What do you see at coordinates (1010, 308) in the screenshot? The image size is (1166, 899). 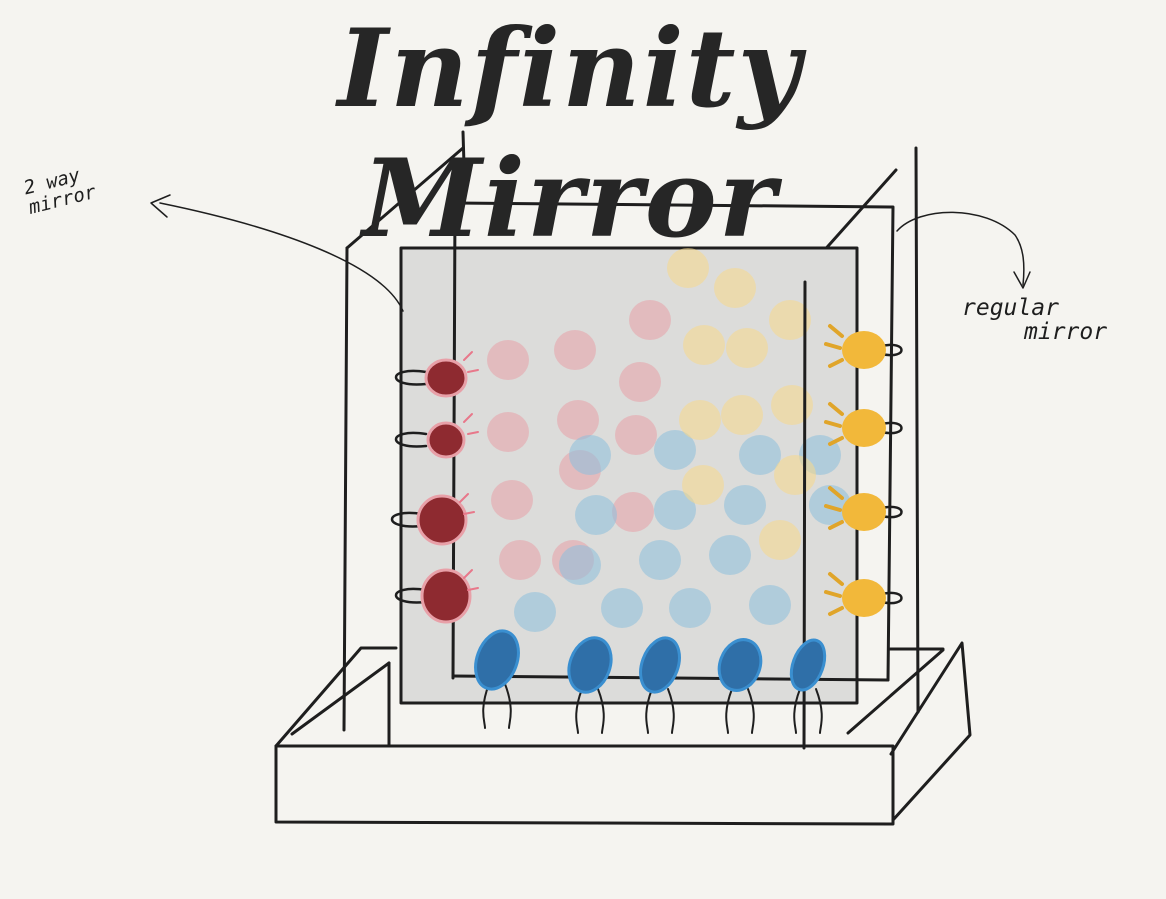 I see `regular-mirror-label-line1: regular` at bounding box center [1010, 308].